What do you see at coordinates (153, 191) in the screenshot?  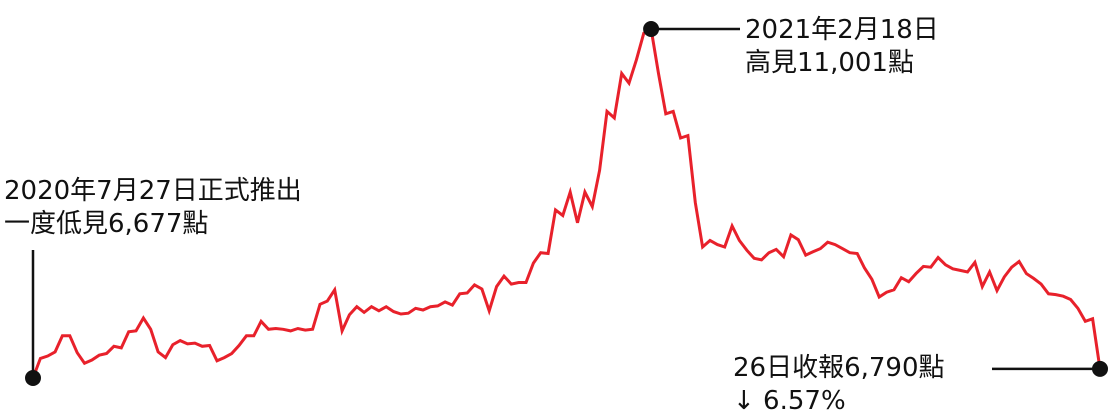 I see `start-annotation-date: 2020年7月27日正式推出` at bounding box center [153, 191].